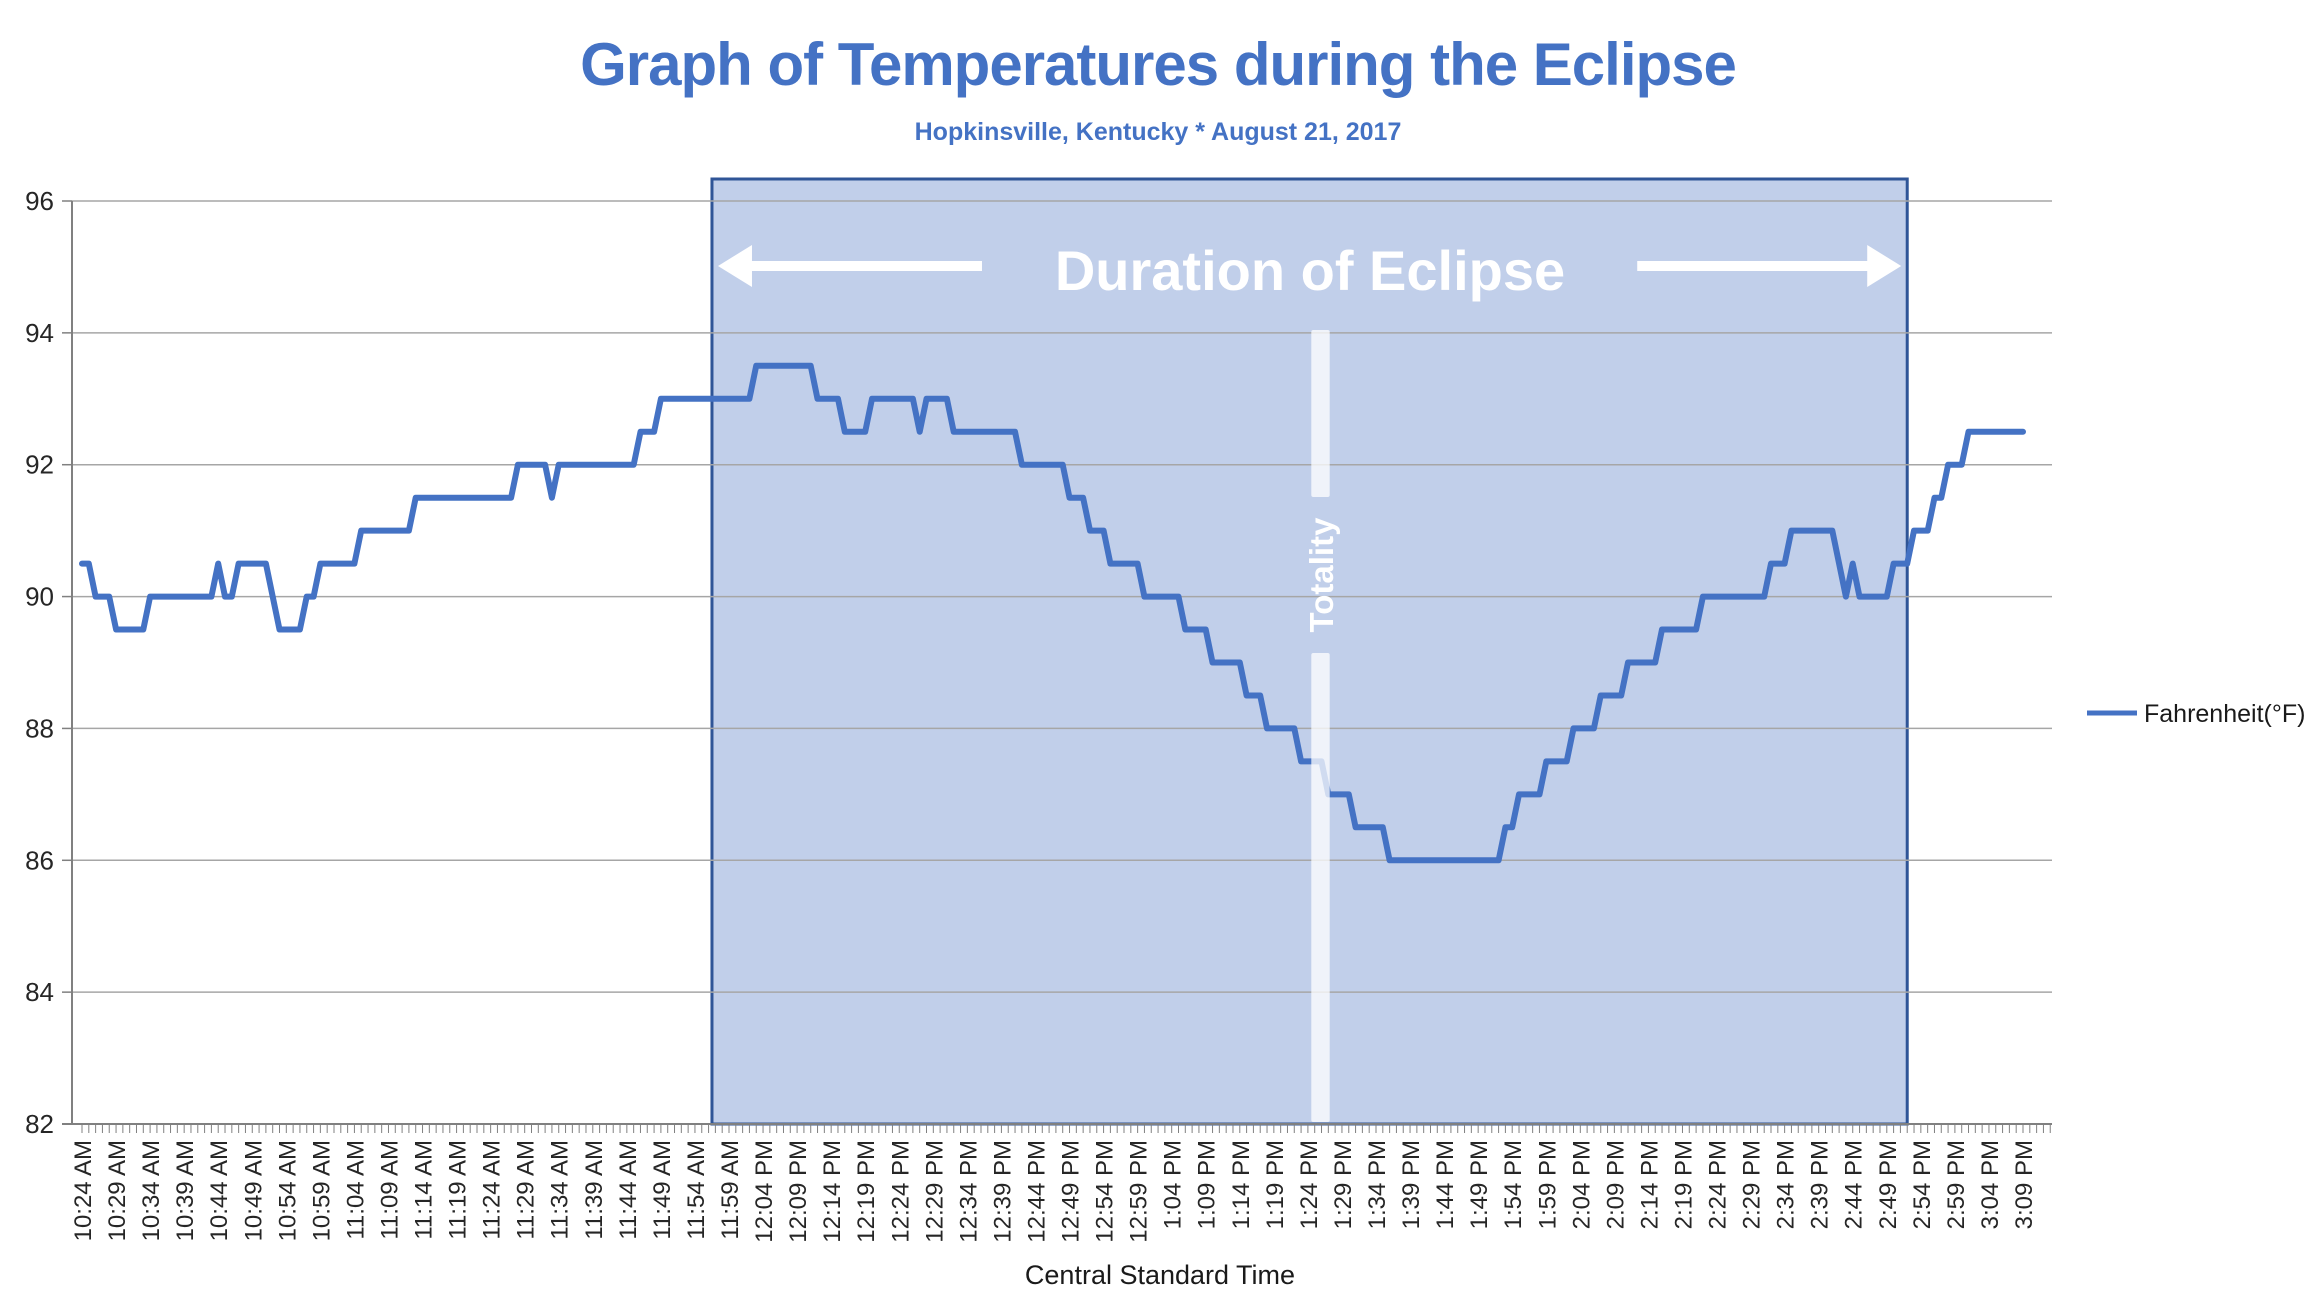  I want to click on totality-band-layer, so click(1320, 726).